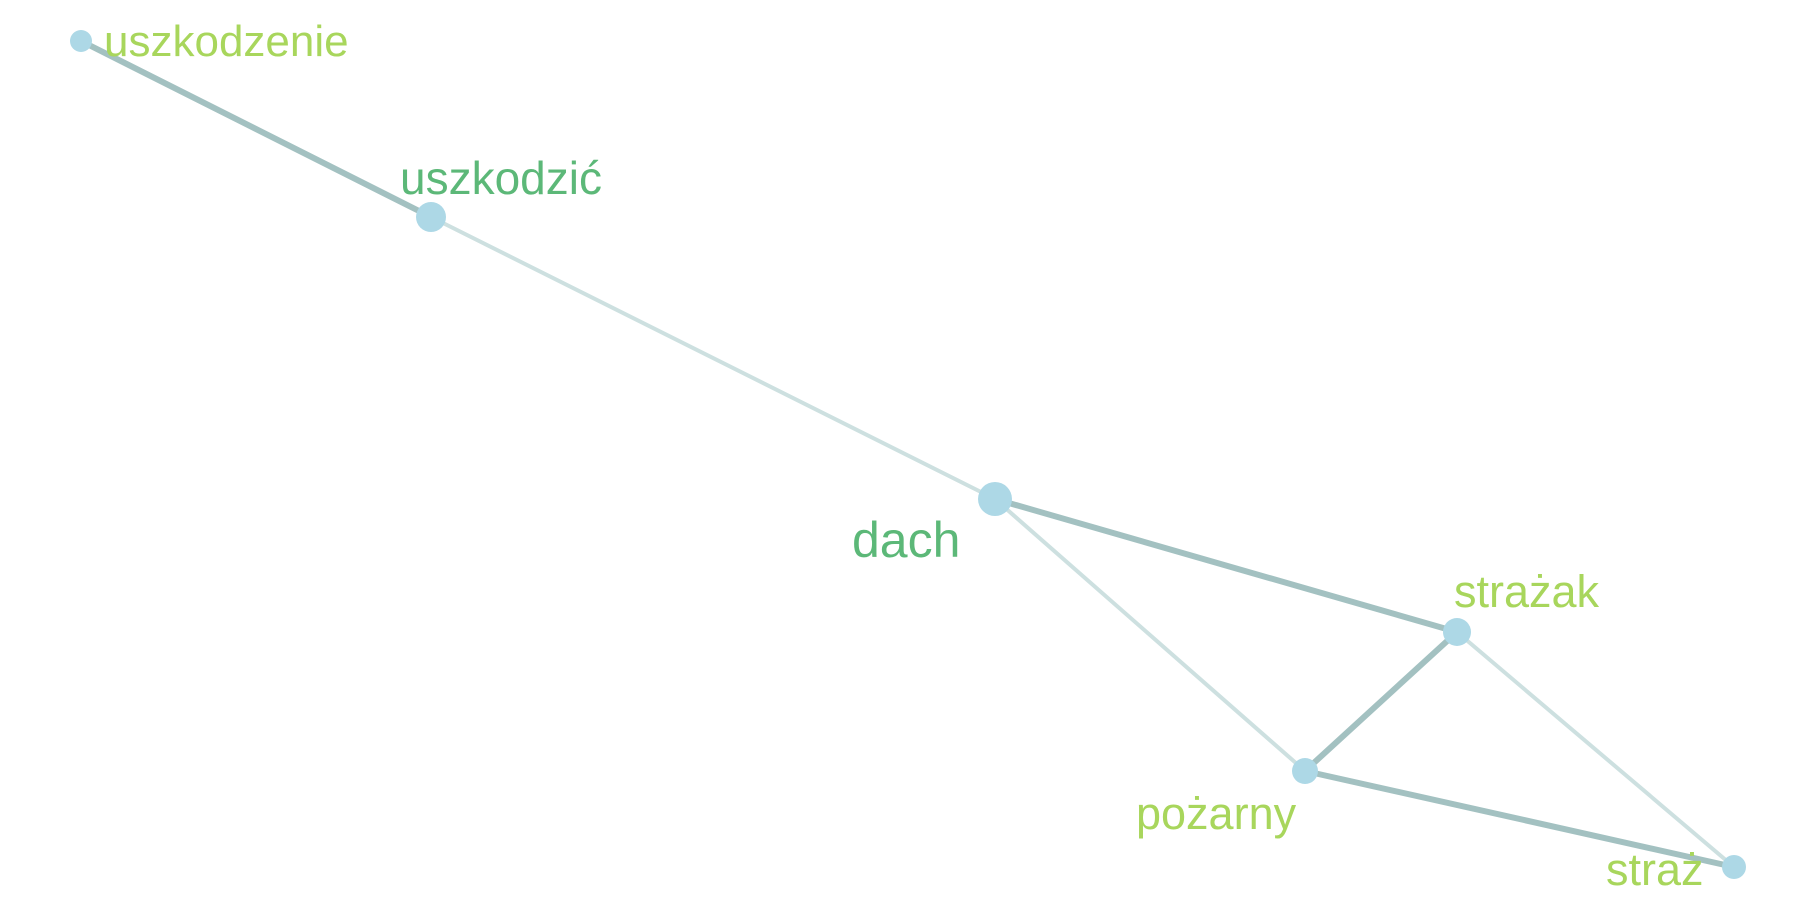  I want to click on node-dach, so click(995, 499).